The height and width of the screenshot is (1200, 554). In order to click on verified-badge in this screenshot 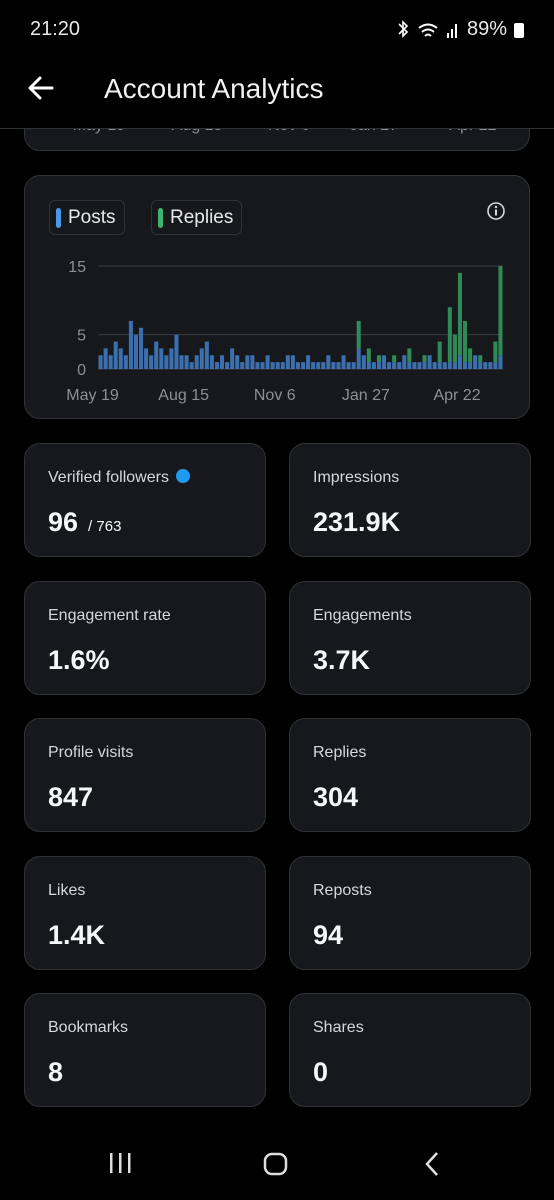, I will do `click(182, 476)`.